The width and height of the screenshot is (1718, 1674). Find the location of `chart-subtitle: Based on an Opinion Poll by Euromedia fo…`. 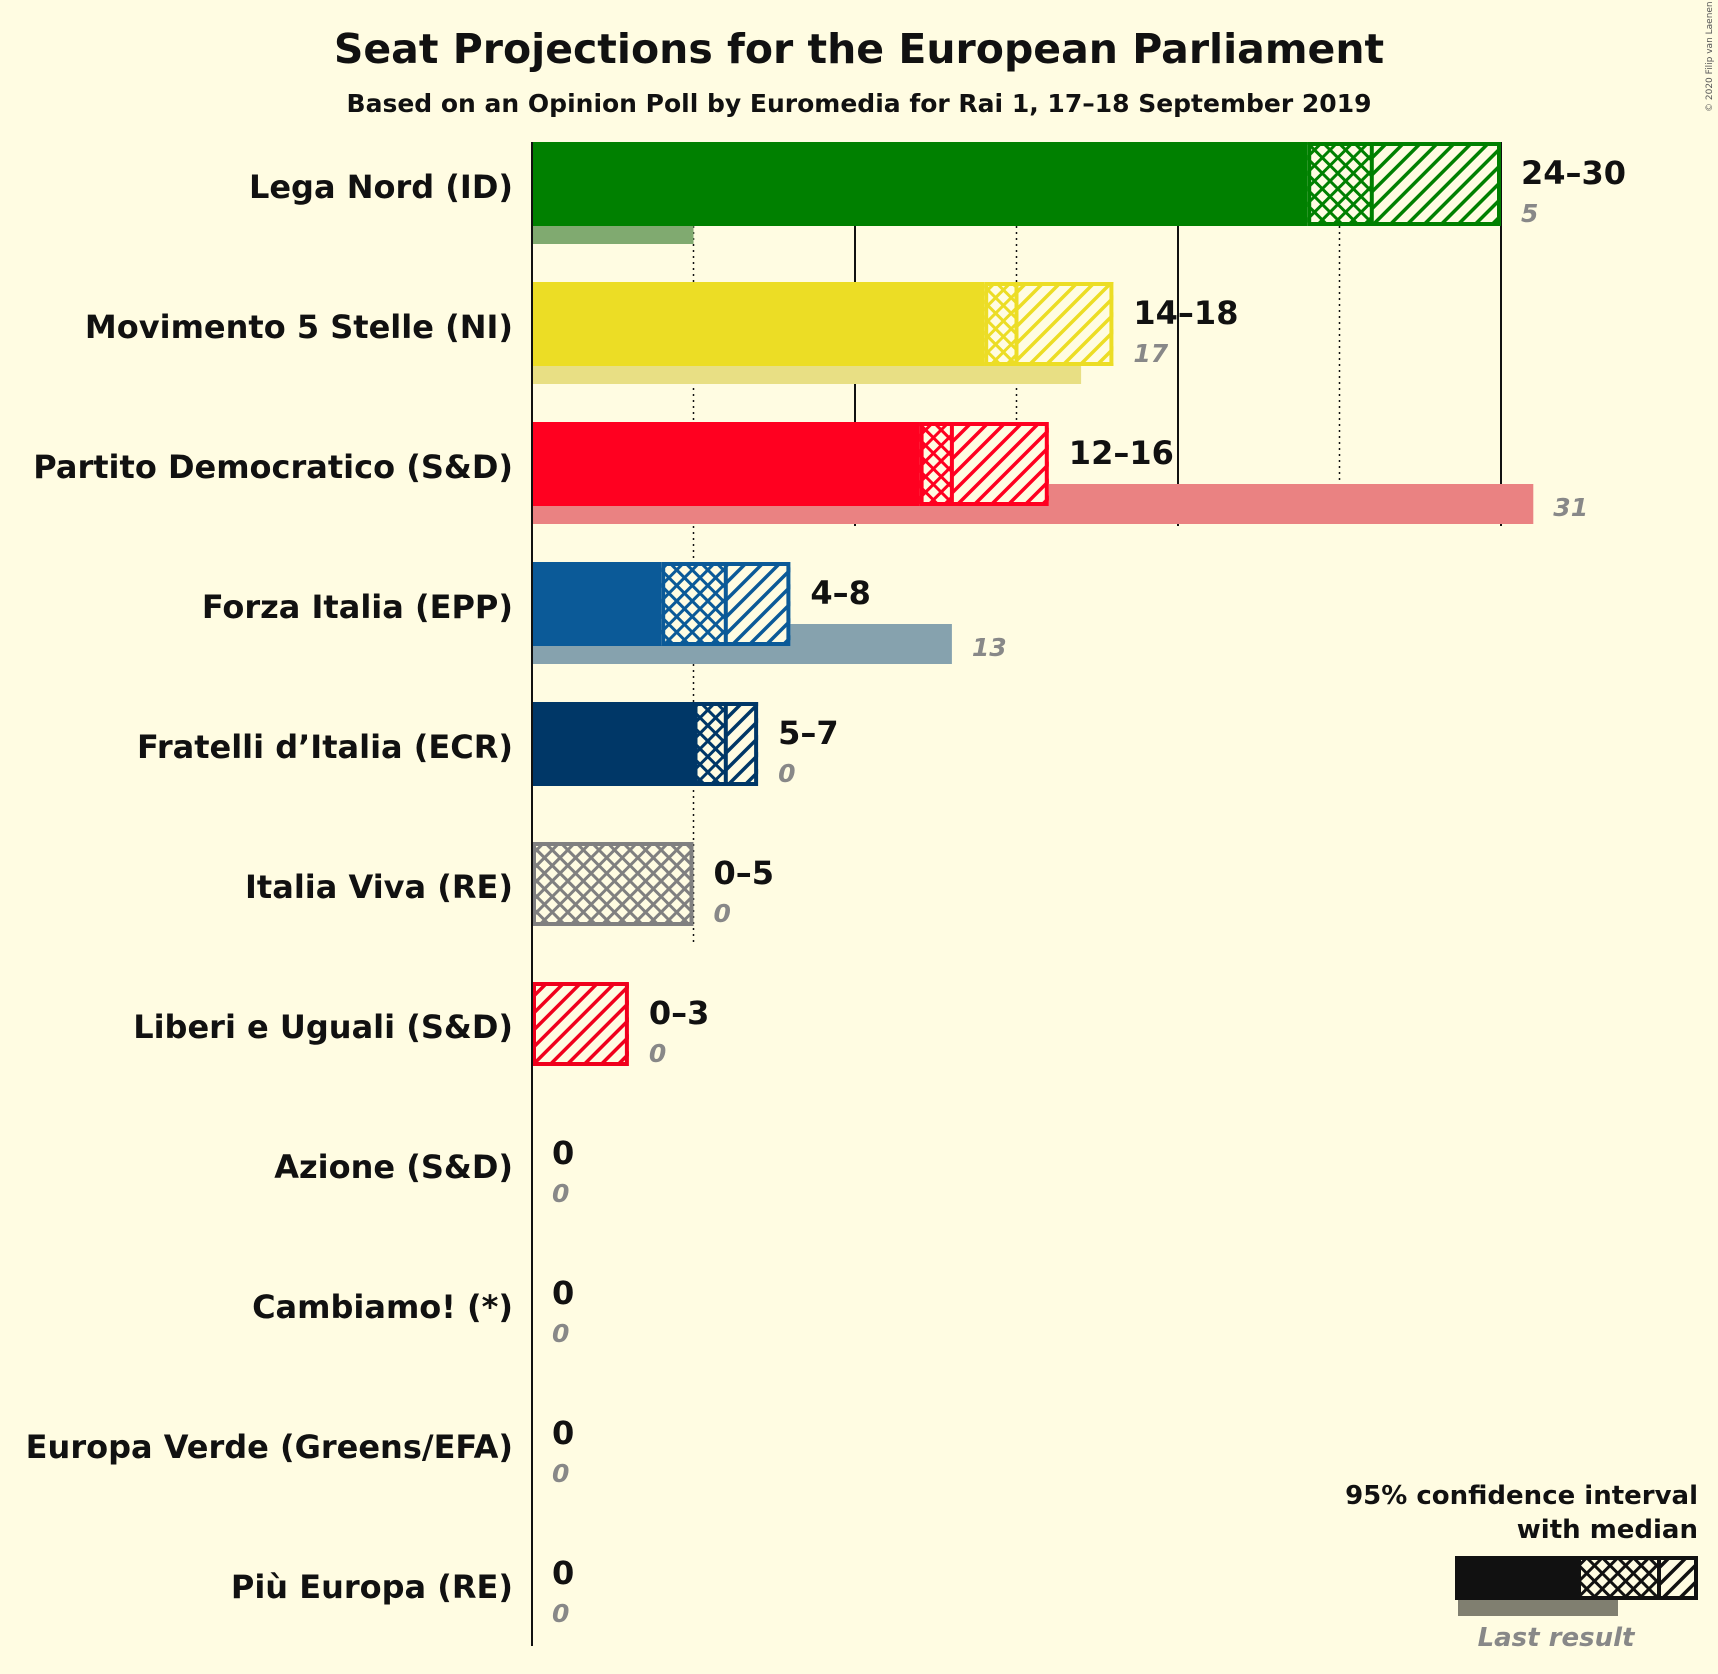

chart-subtitle: Based on an Opinion Poll by Euromedia fo… is located at coordinates (859, 103).